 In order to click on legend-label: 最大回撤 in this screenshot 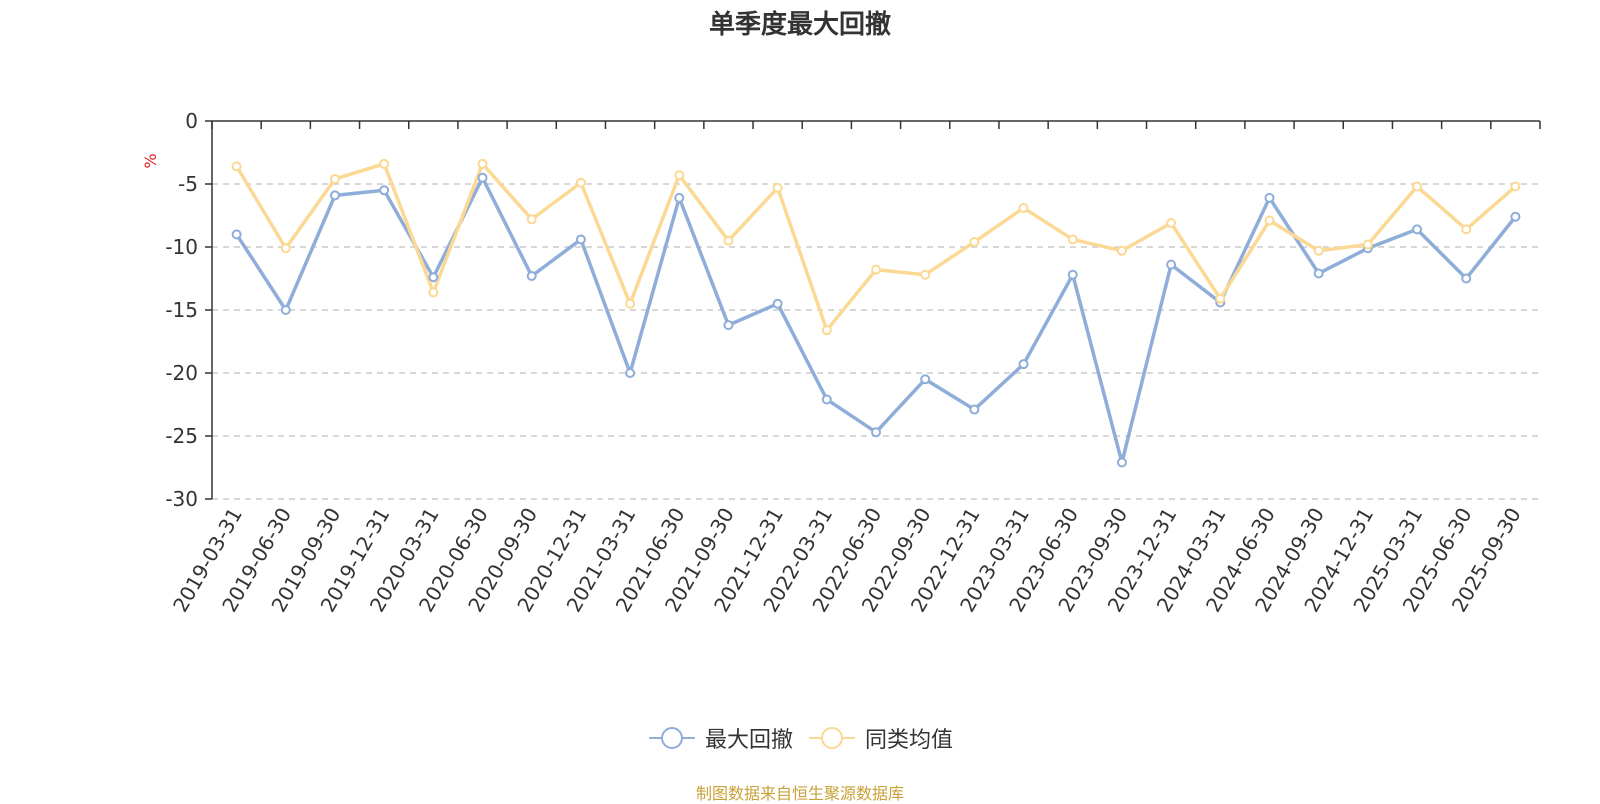, I will do `click(748, 740)`.